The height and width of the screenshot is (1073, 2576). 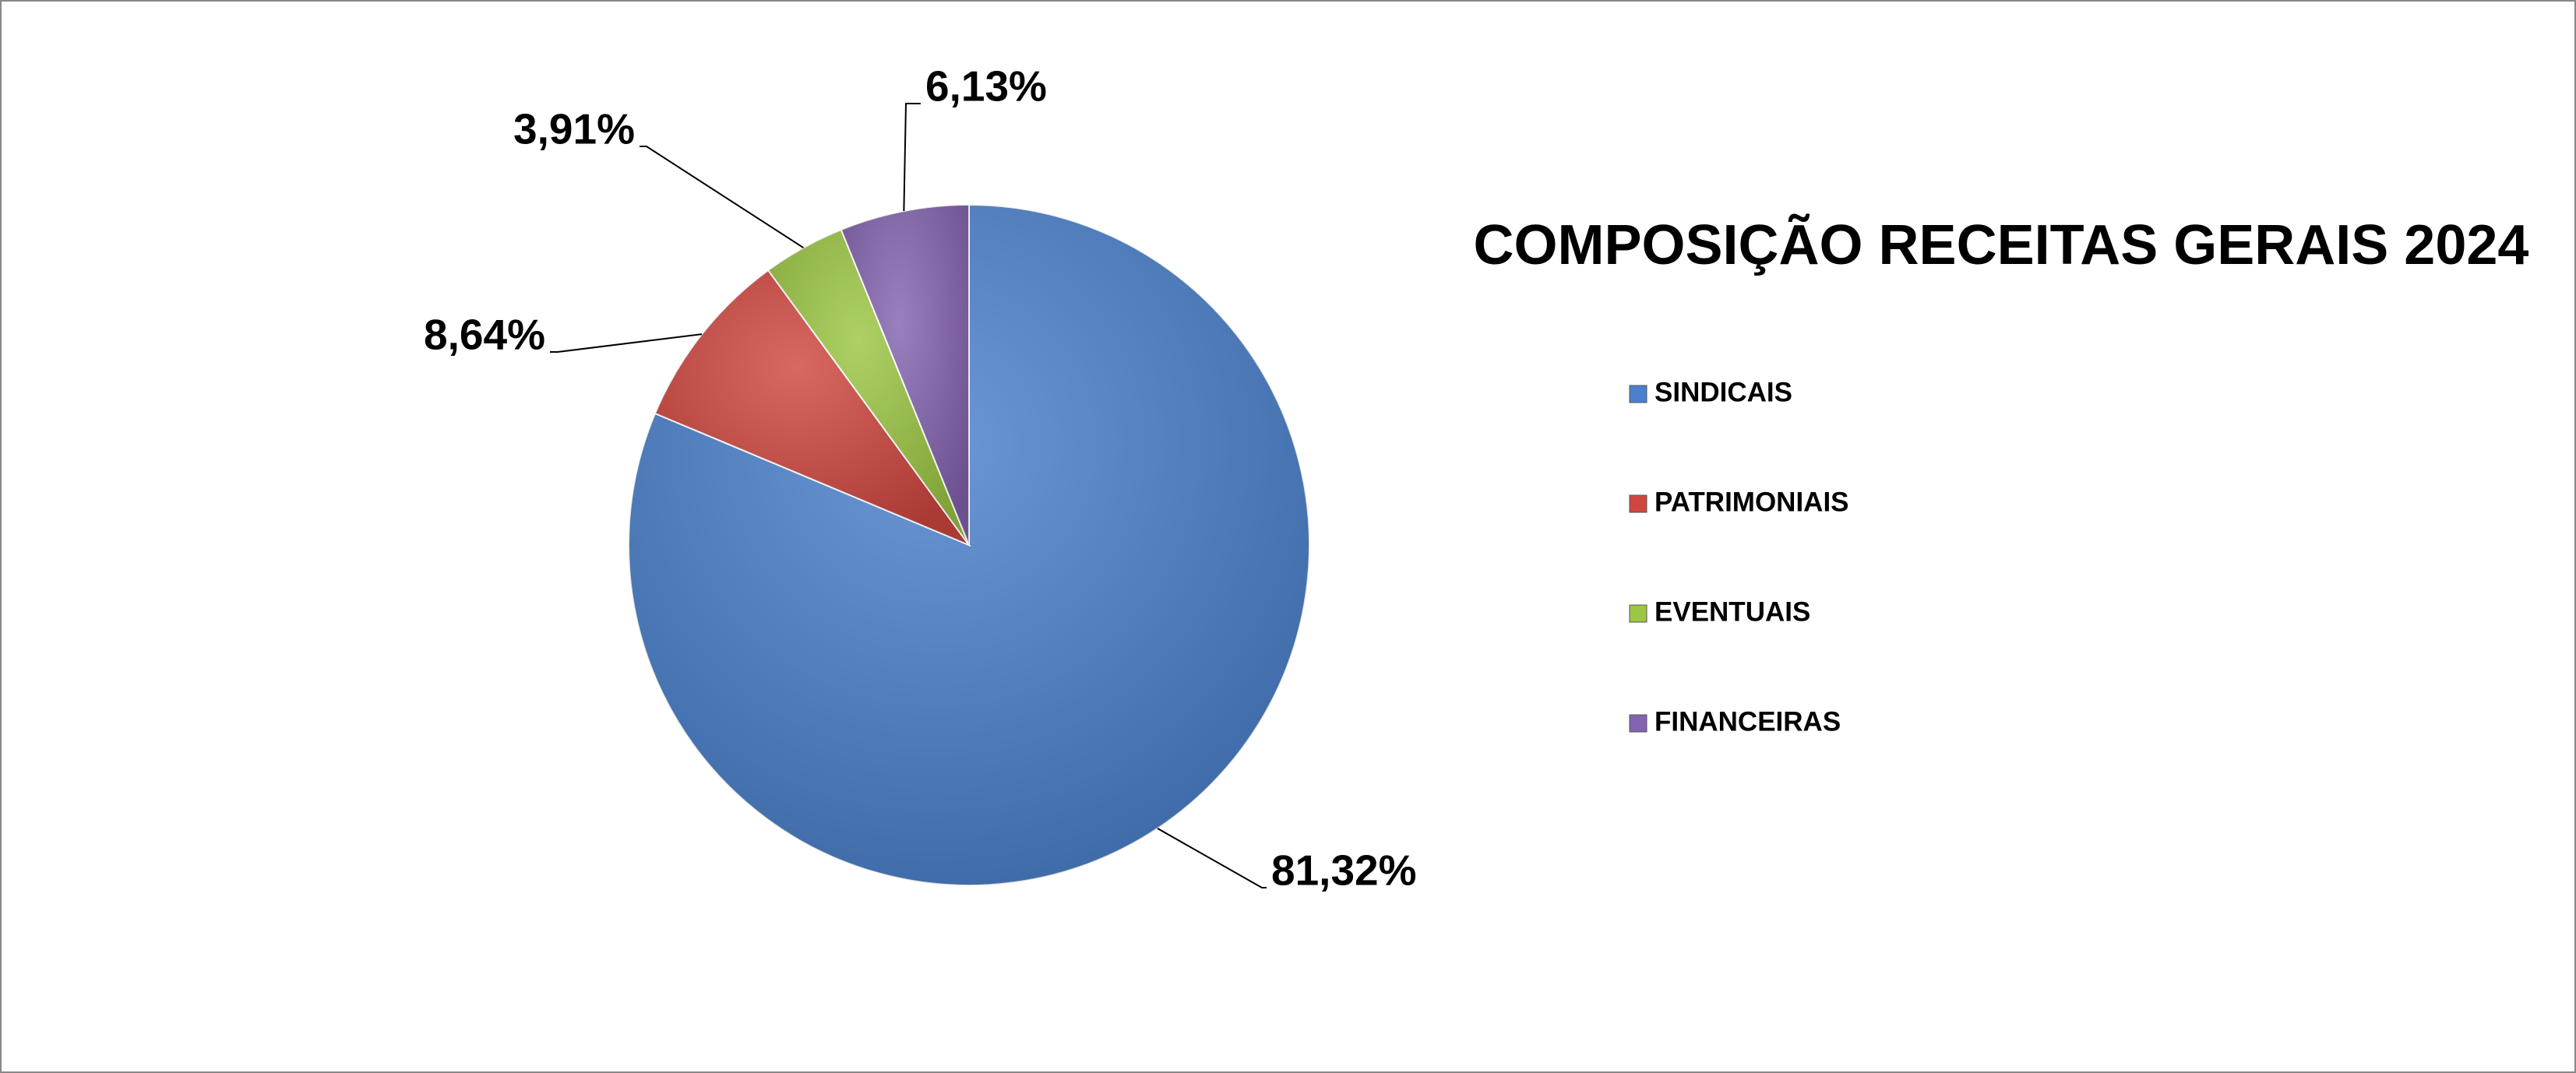 I want to click on data-label: 6,13%, so click(x=986, y=86).